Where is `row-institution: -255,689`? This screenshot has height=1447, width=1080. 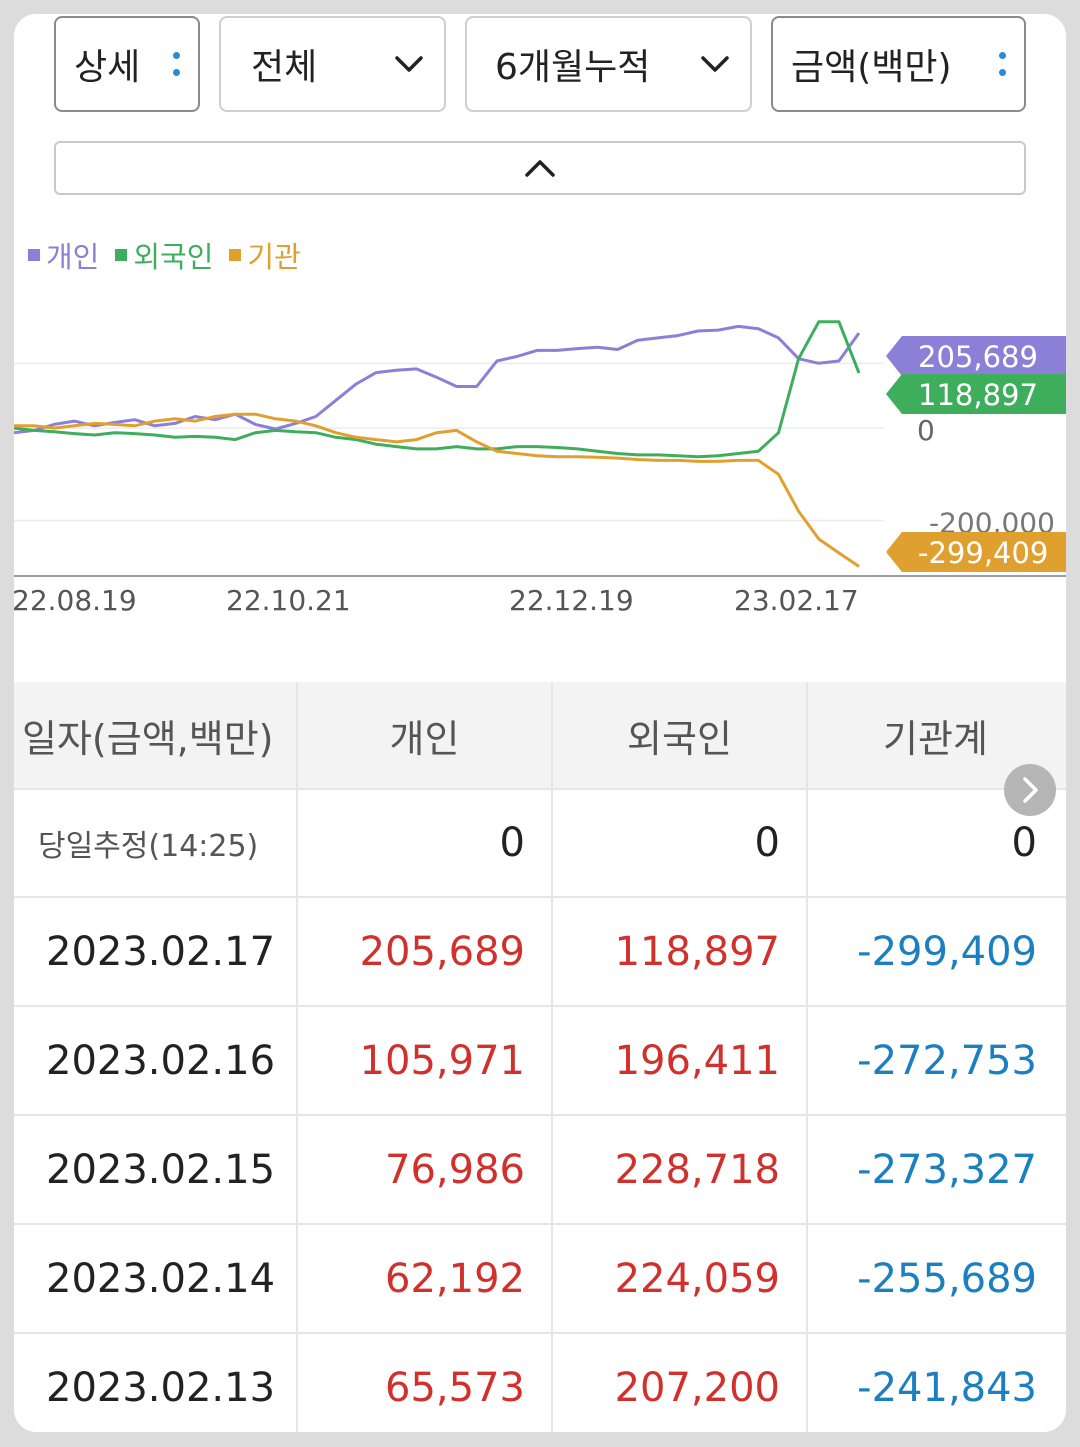 row-institution: -255,689 is located at coordinates (947, 1278).